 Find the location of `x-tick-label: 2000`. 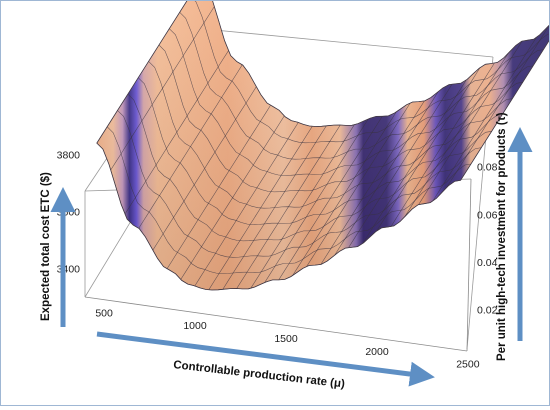

x-tick-label: 2000 is located at coordinates (377, 352).